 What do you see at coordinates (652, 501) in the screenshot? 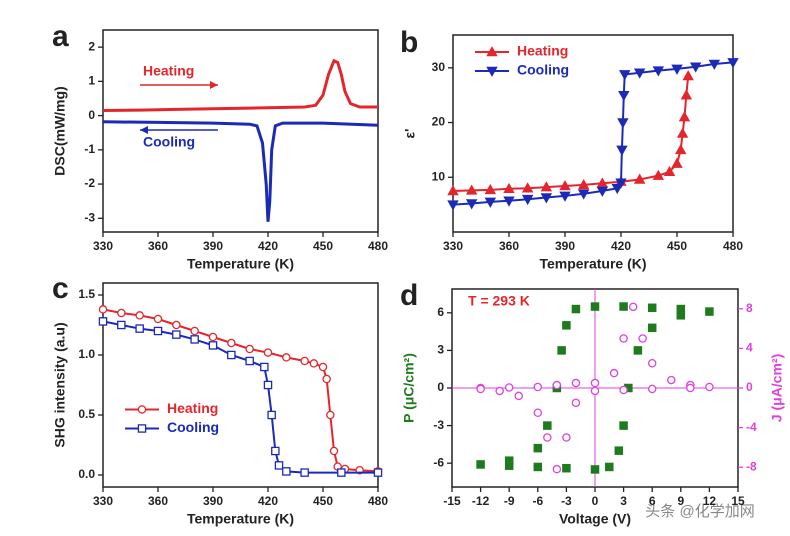
I see `x-tick-label: 6` at bounding box center [652, 501].